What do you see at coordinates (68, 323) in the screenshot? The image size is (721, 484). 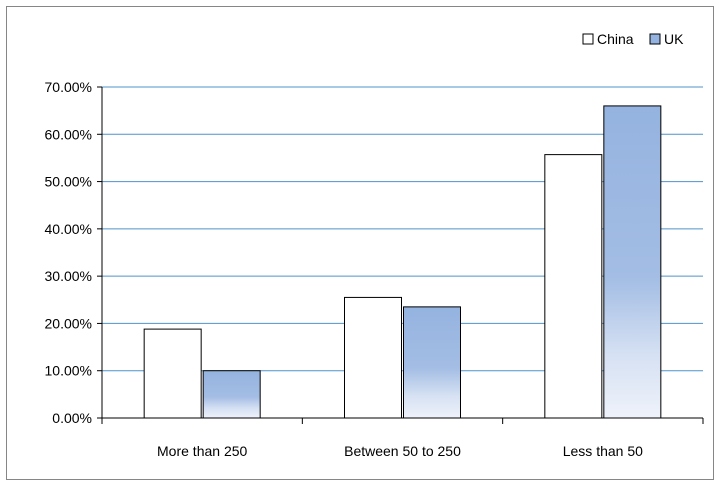 I see `y-tick-label: 20.00%` at bounding box center [68, 323].